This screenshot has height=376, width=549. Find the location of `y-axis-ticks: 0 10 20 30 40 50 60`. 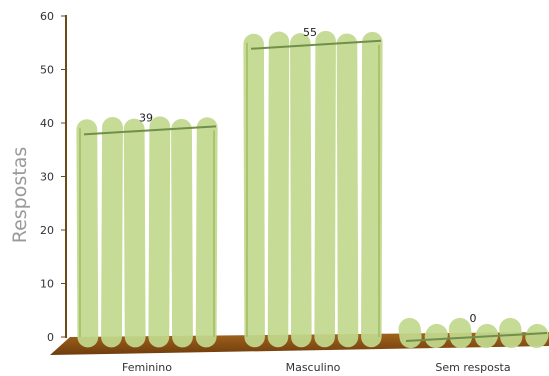

y-axis-ticks: 0 10 20 30 40 50 60 is located at coordinates (53, 177).